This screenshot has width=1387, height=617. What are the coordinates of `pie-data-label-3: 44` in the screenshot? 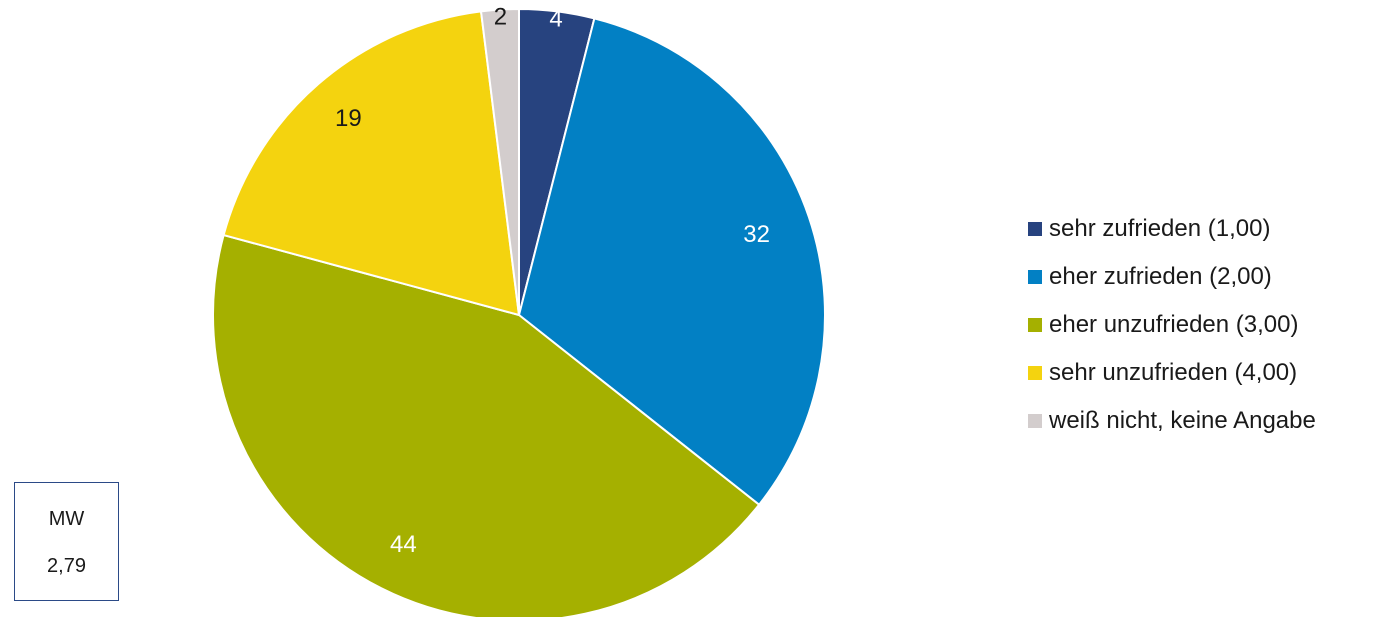 It's located at (403, 544).